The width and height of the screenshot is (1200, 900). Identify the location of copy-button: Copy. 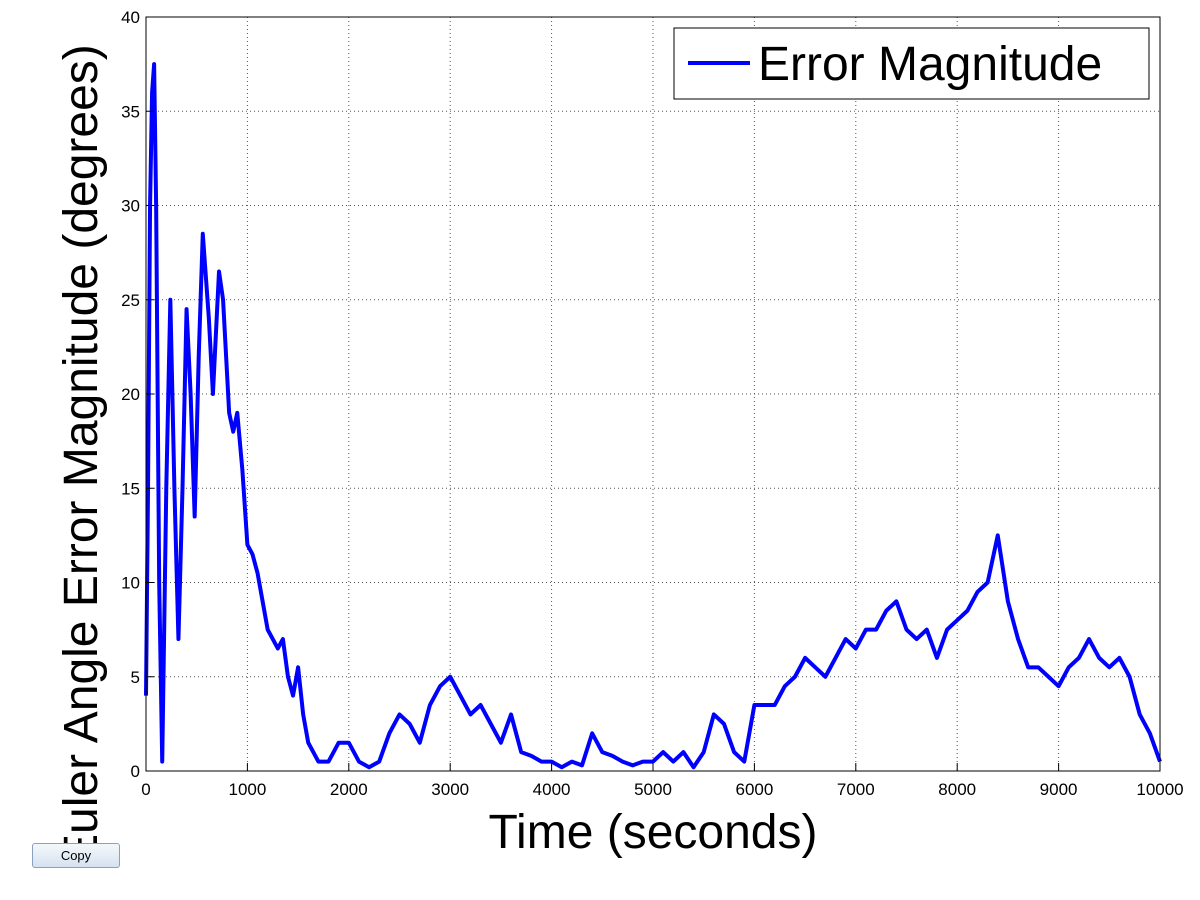
(76, 855).